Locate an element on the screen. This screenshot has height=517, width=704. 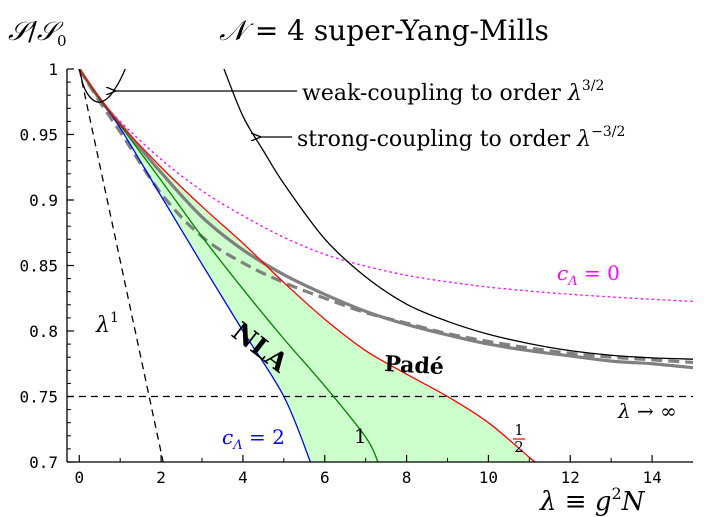
x-tick-label: 0 is located at coordinates (79, 477).